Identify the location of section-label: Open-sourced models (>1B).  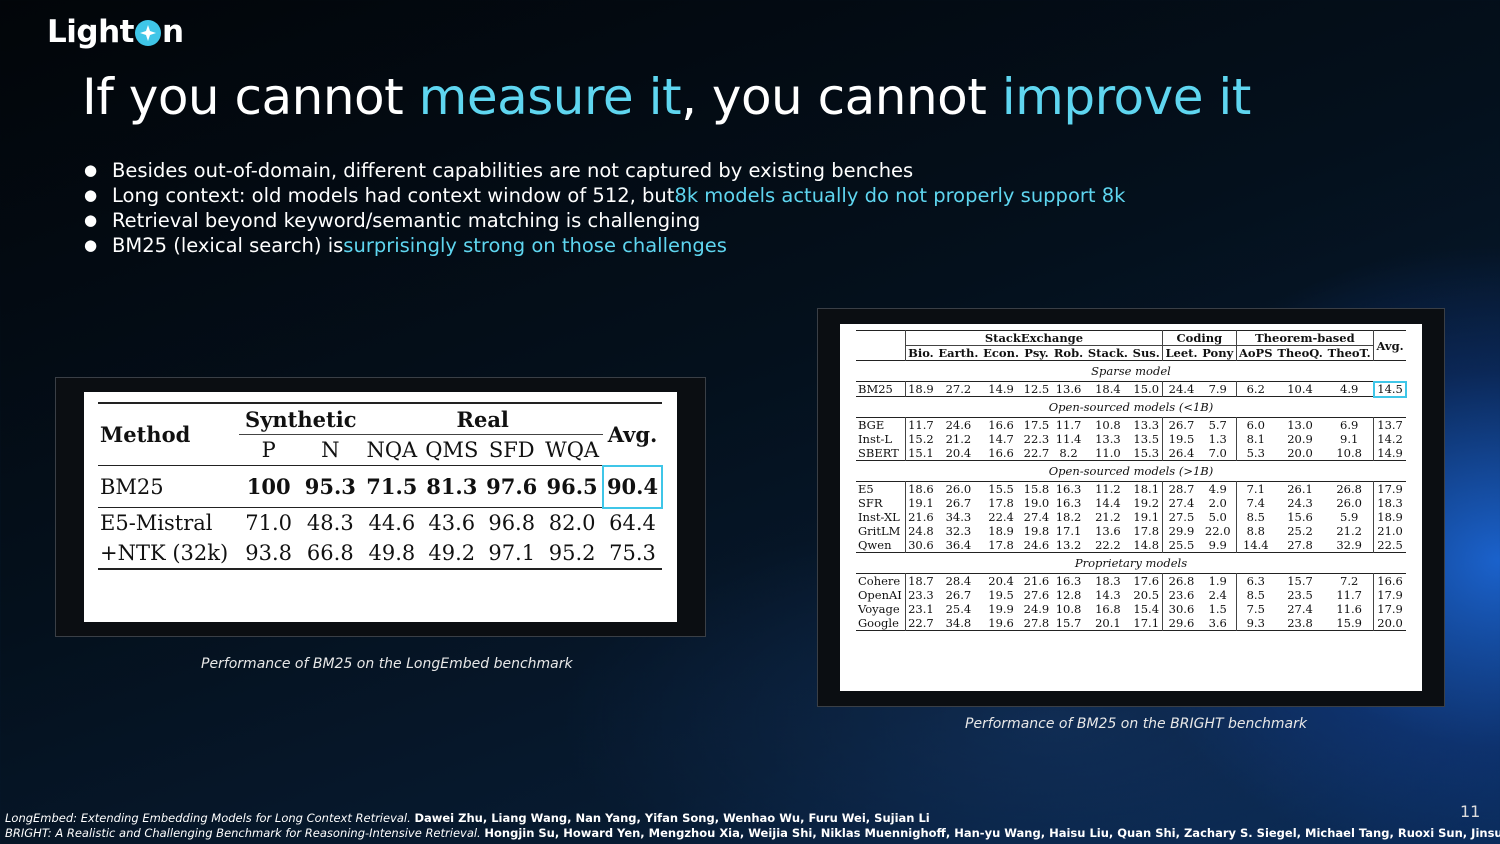
(1131, 471).